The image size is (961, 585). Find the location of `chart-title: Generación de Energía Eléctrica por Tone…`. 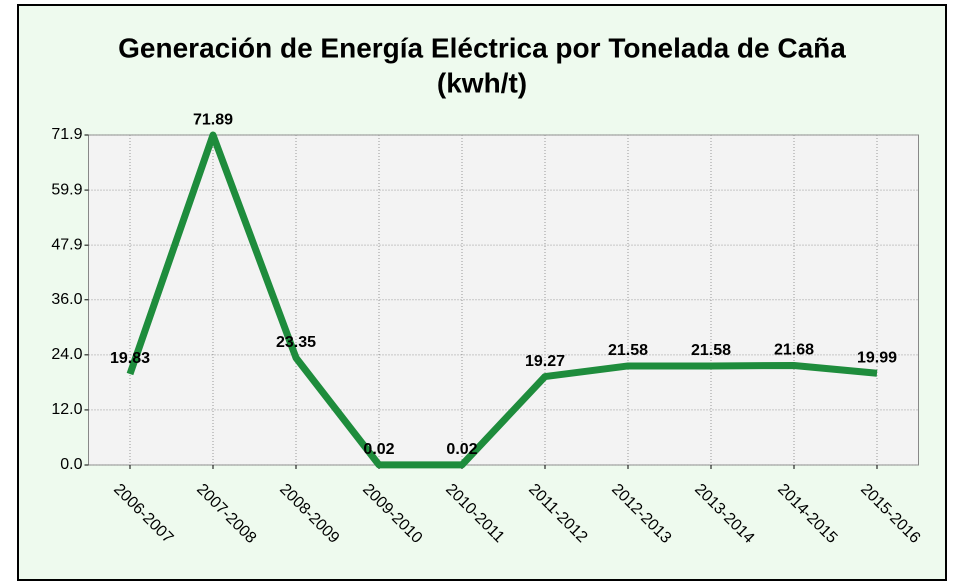

chart-title: Generación de Energía Eléctrica por Tone… is located at coordinates (482, 47).